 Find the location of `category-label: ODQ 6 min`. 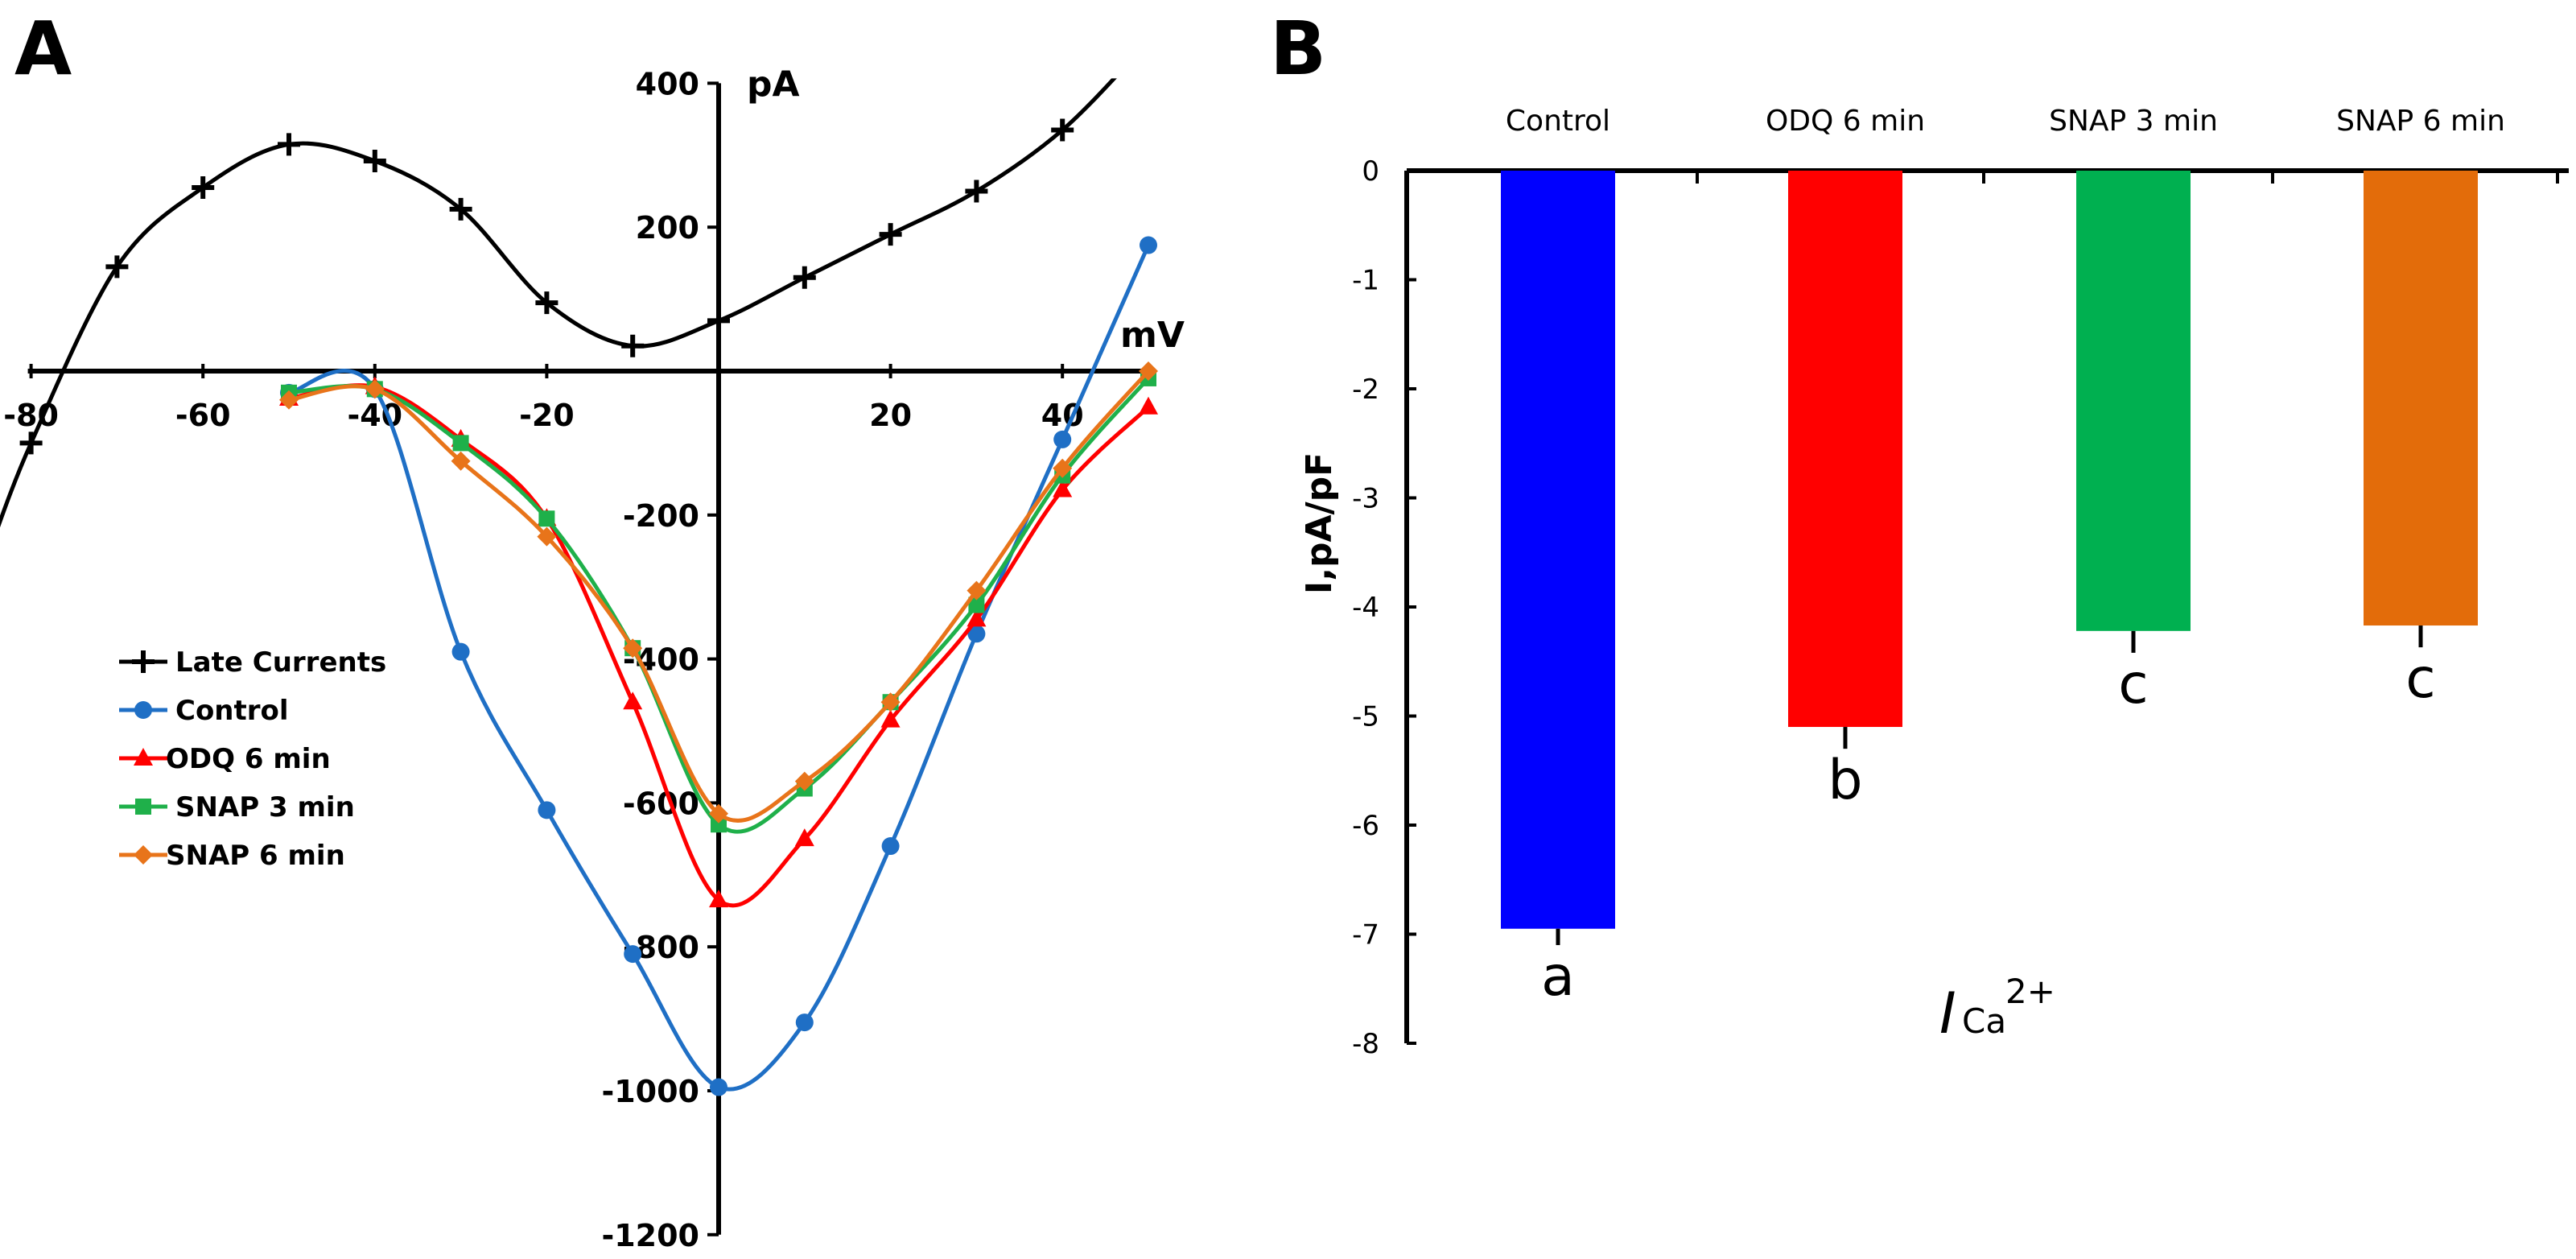

category-label: ODQ 6 min is located at coordinates (1845, 121).